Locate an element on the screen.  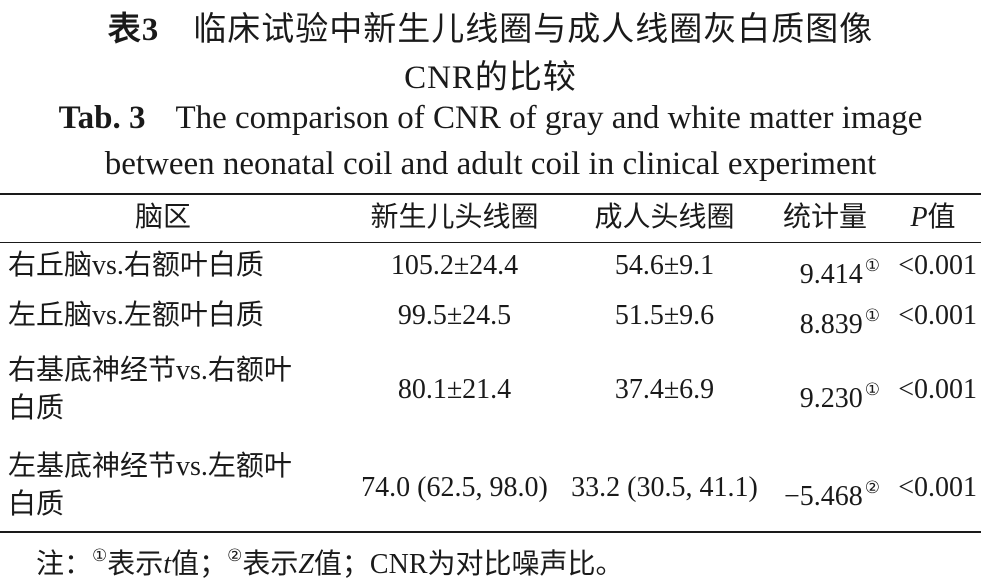
row-adult-value: 54.6±9.1 is located at coordinates (664, 265).